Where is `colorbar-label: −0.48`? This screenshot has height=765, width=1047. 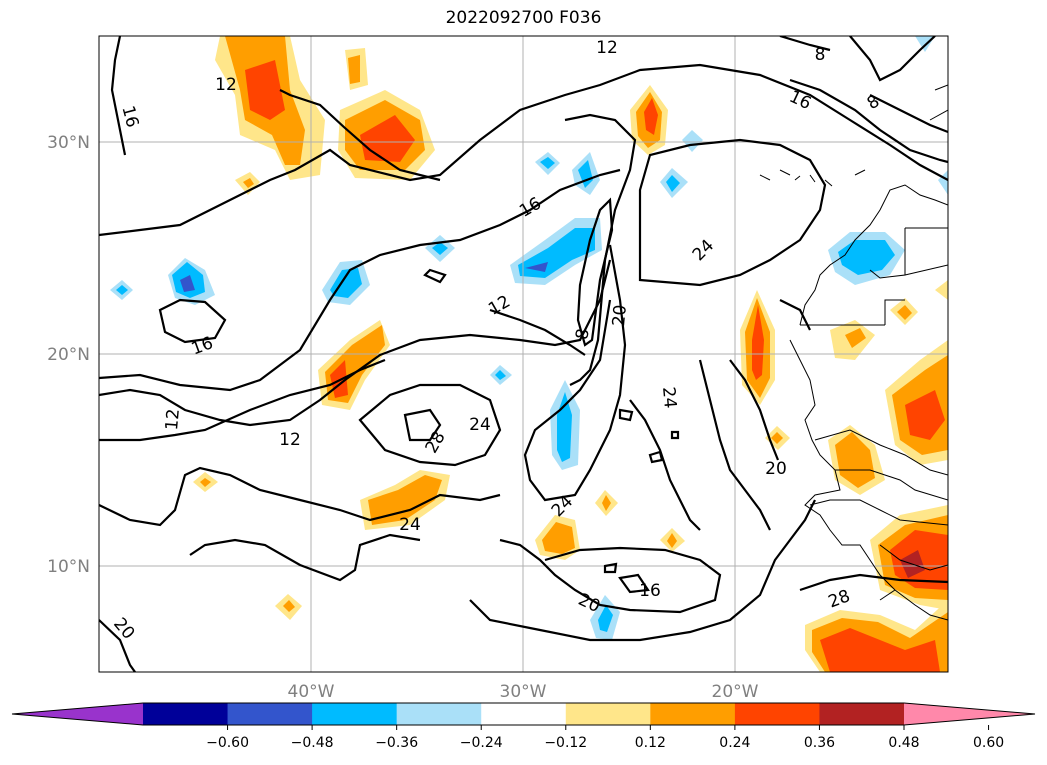
colorbar-label: −0.48 is located at coordinates (312, 743).